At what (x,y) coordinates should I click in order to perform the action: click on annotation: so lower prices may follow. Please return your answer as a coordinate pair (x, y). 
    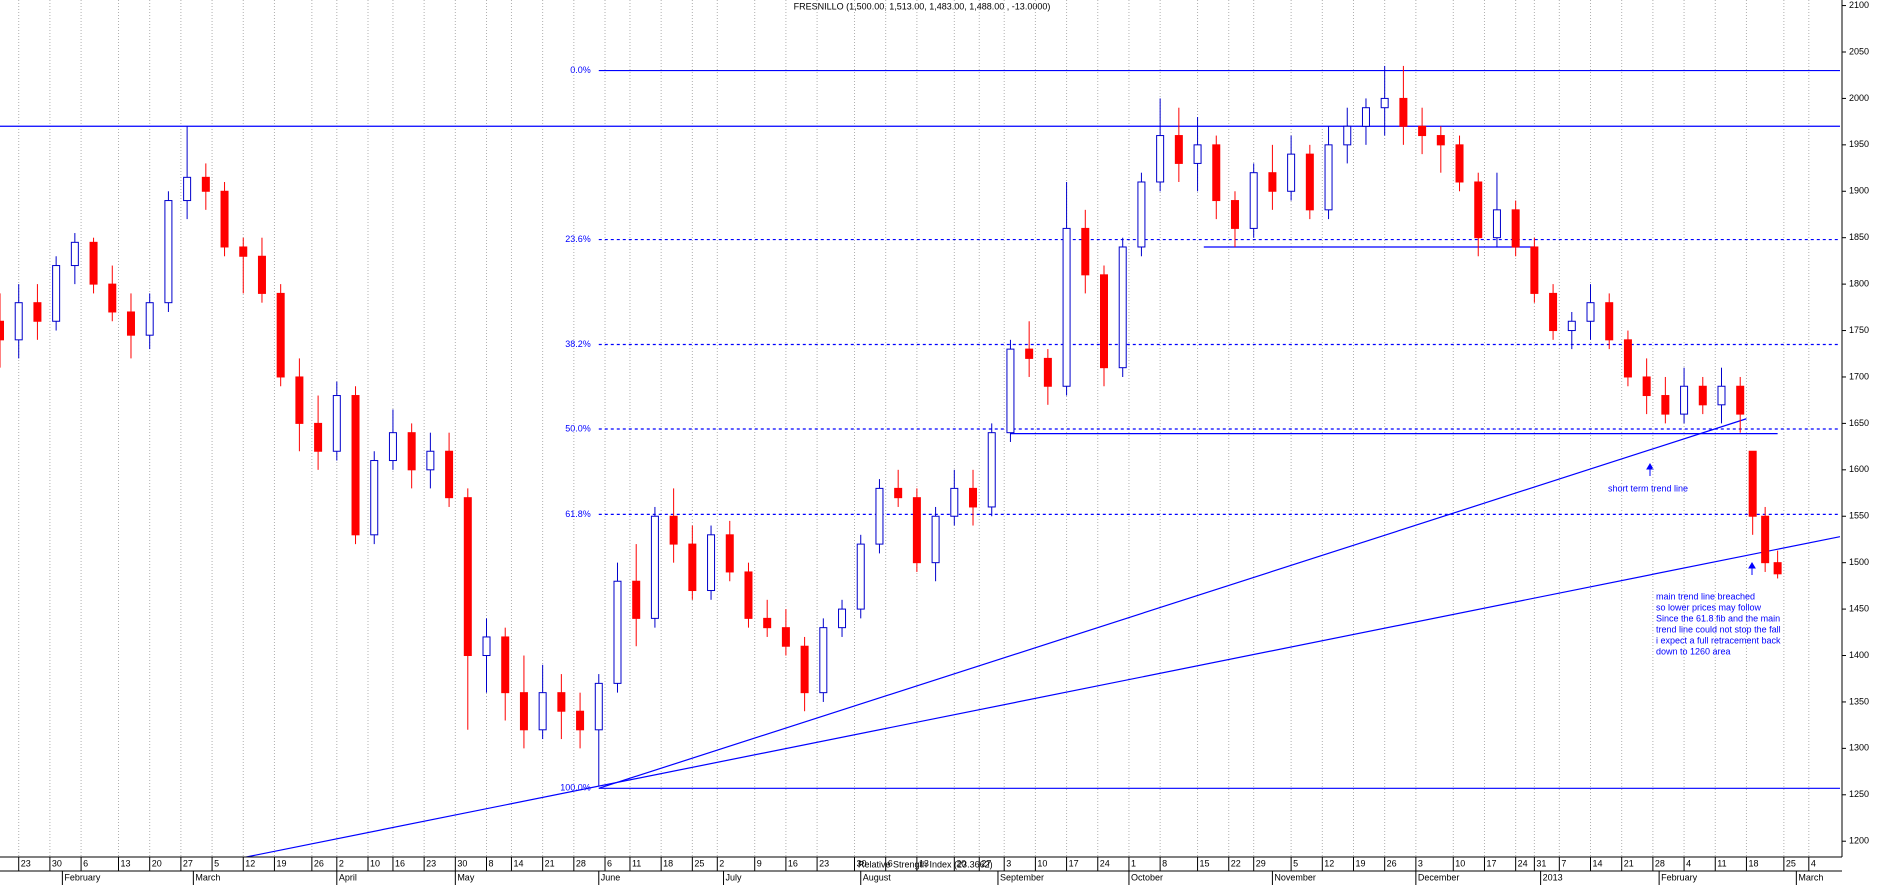
    Looking at the image, I should click on (1709, 607).